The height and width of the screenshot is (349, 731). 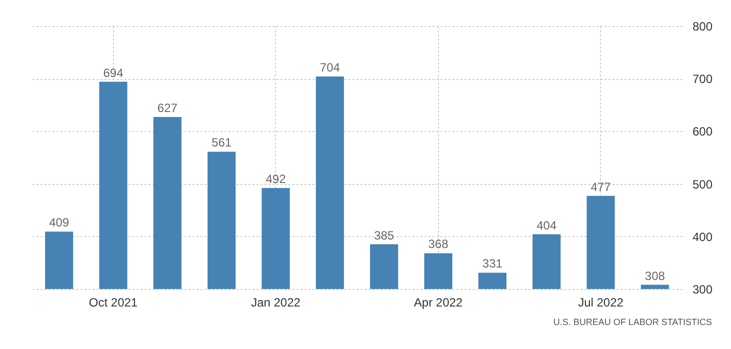 What do you see at coordinates (438, 244) in the screenshot?
I see `data-label: 368` at bounding box center [438, 244].